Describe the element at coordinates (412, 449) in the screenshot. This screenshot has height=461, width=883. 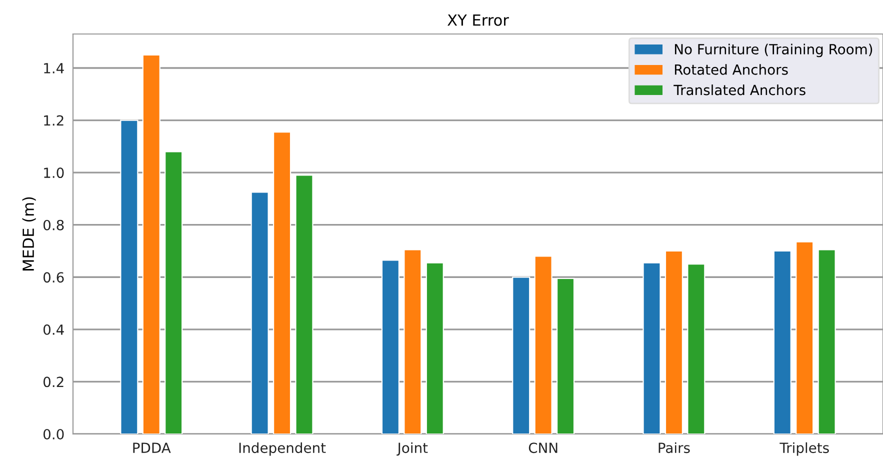
I see `x-tick-label: Joint` at that location.